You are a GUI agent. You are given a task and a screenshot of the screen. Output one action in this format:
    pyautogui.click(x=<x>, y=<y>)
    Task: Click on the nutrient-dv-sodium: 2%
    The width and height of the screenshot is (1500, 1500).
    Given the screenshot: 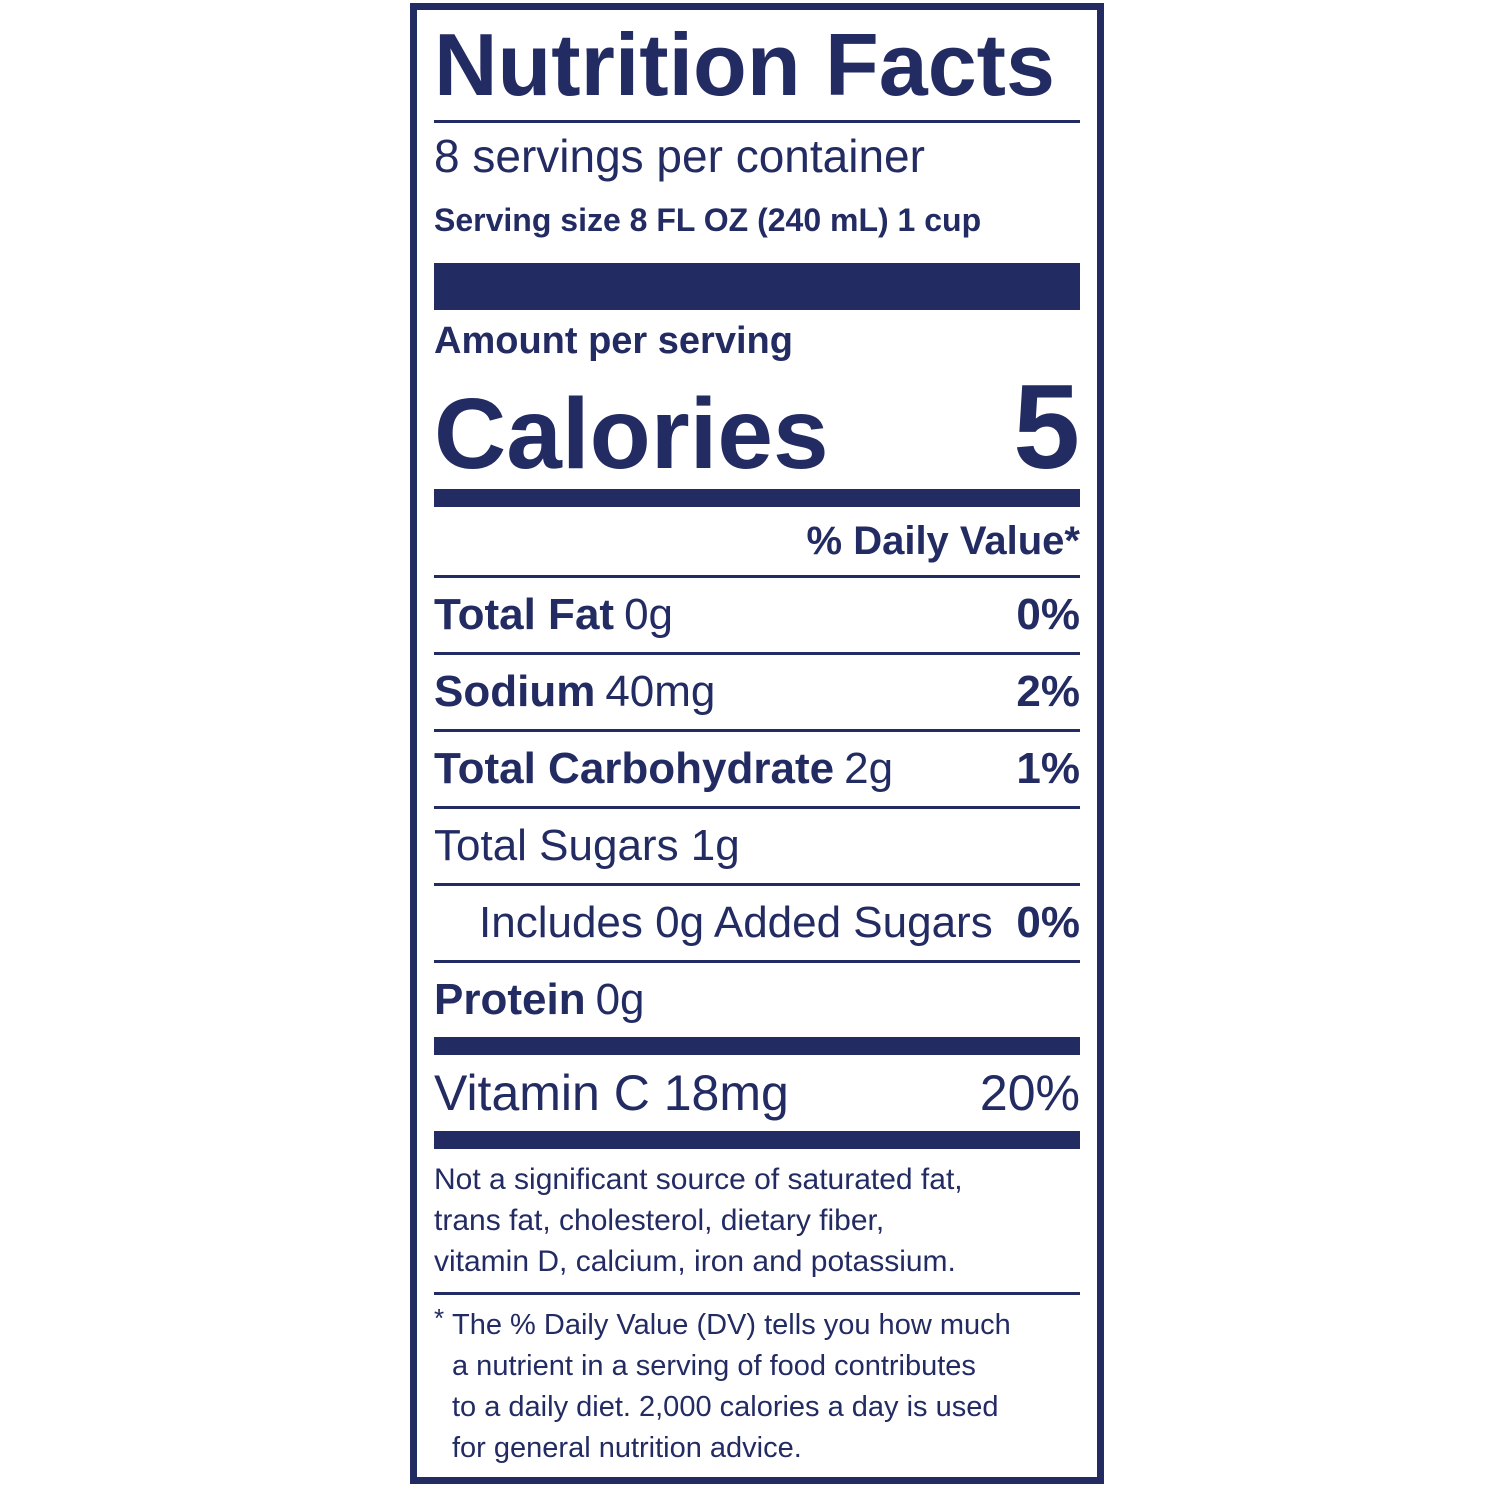 What is the action you would take?
    pyautogui.click(x=1048, y=691)
    